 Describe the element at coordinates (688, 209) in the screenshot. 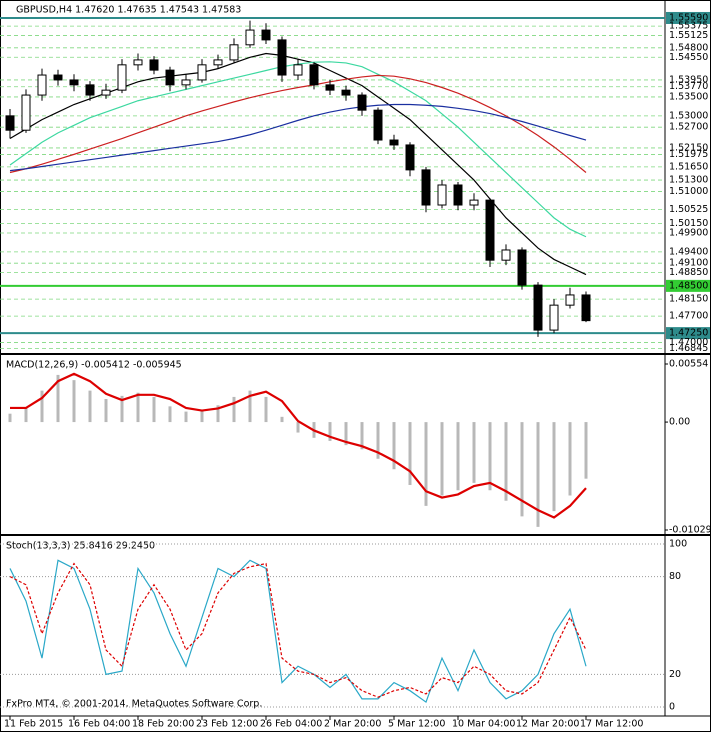

I see `y-tick-label: 1.50525` at that location.